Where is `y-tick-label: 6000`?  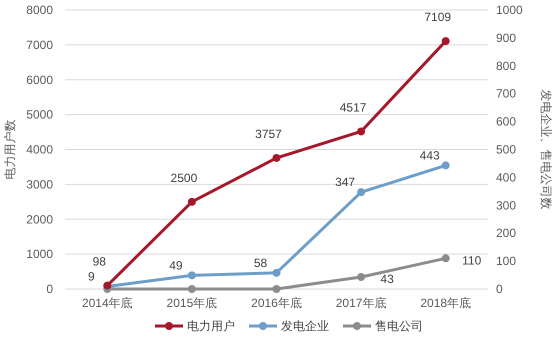
y-tick-label: 6000 is located at coordinates (40, 79).